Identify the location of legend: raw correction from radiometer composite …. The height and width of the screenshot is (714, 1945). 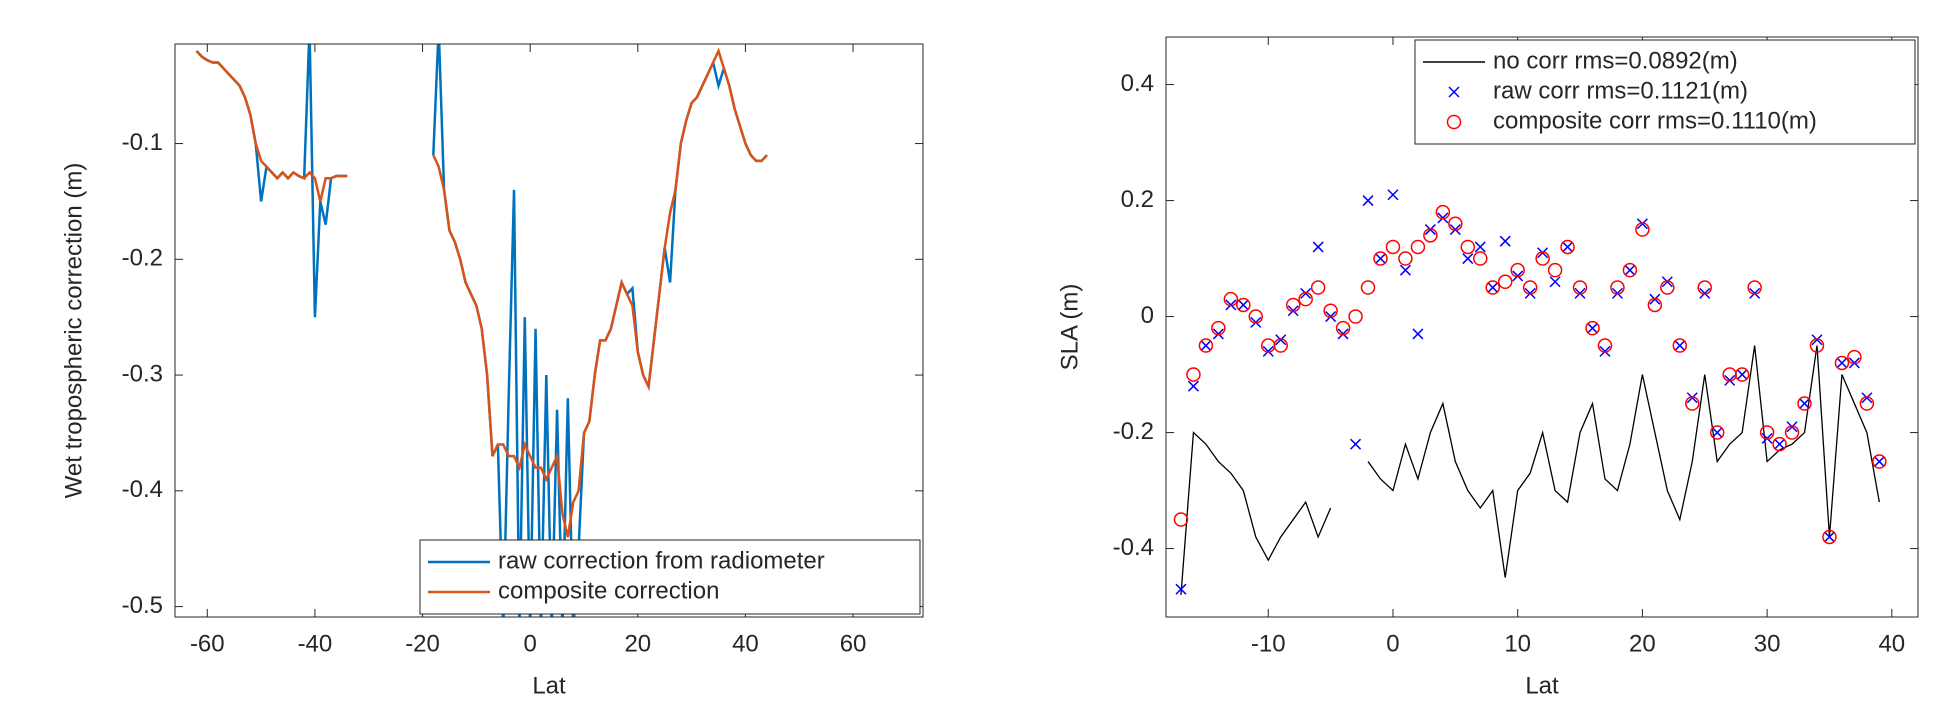
(670, 577).